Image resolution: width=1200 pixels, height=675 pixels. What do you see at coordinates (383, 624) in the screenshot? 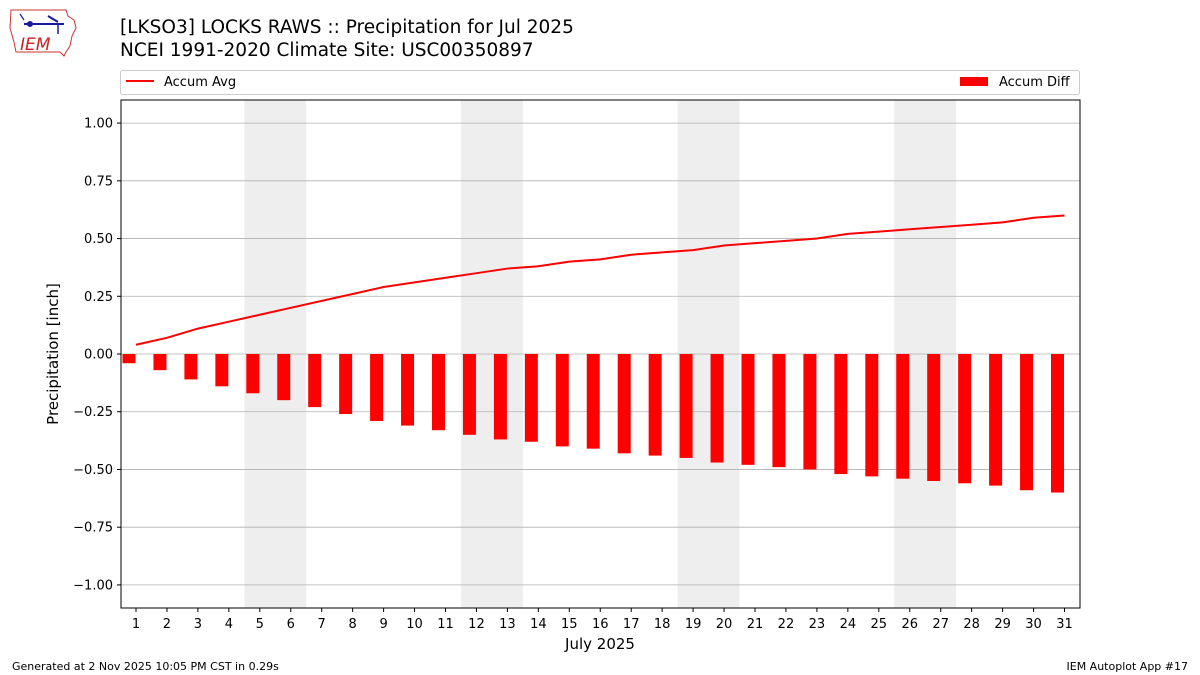
I see `x-tick-label-8: 9` at bounding box center [383, 624].